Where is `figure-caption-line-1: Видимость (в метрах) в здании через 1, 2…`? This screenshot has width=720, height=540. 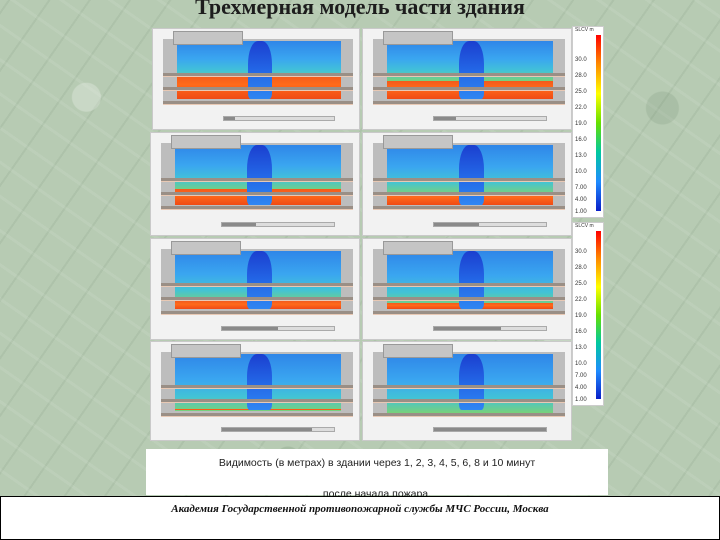 figure-caption-line-1: Видимость (в метрах) в здании через 1, 2… is located at coordinates (377, 463).